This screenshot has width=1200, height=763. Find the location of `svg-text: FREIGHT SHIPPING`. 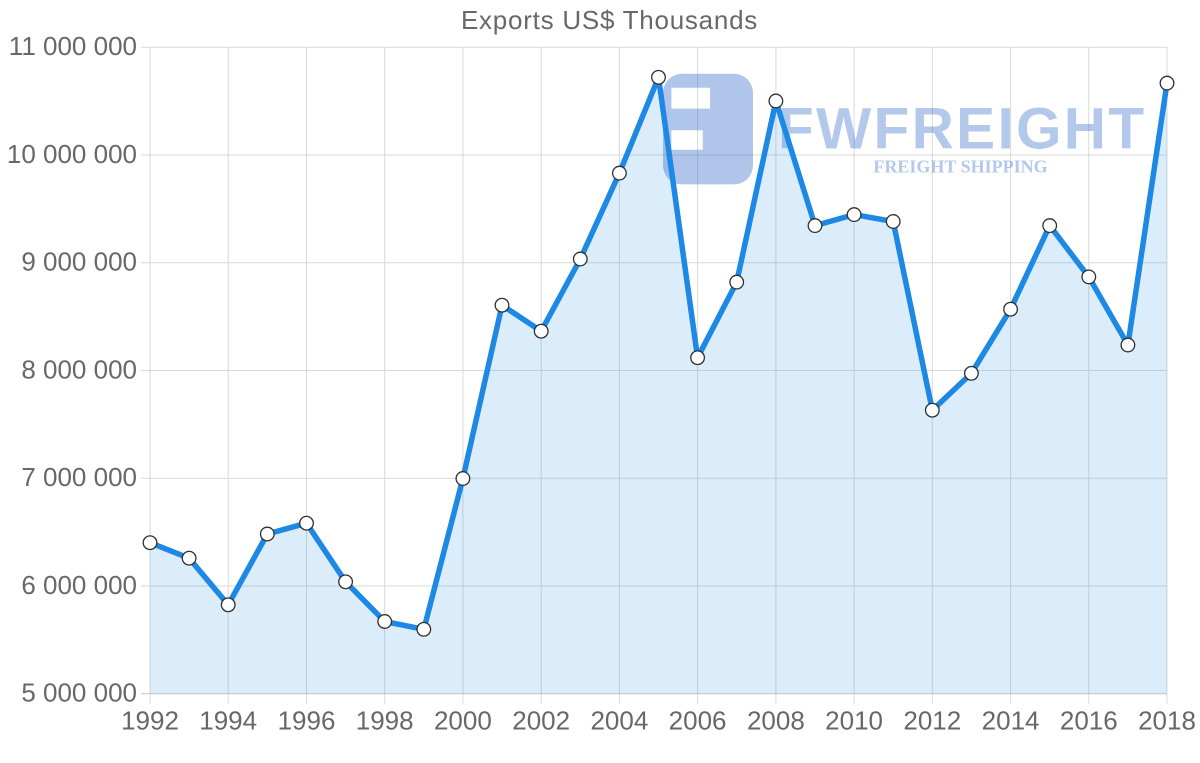

svg-text: FREIGHT SHIPPING is located at coordinates (960, 167).